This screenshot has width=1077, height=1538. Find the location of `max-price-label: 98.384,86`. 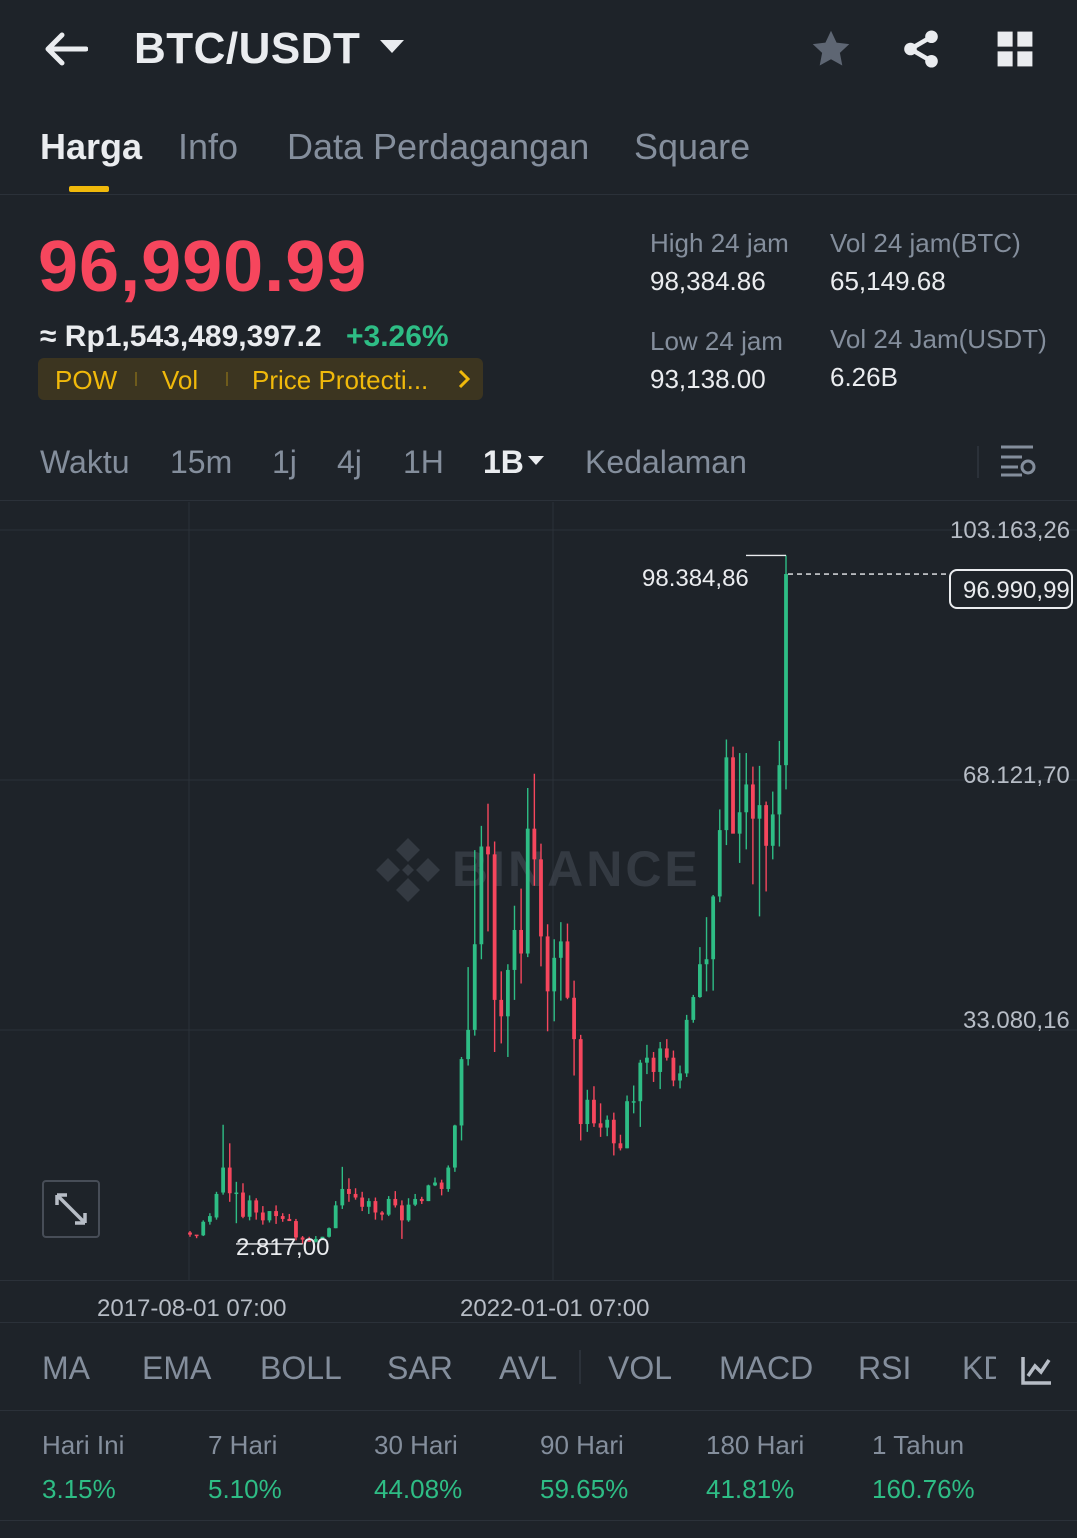

max-price-label: 98.384,86 is located at coordinates (695, 578).